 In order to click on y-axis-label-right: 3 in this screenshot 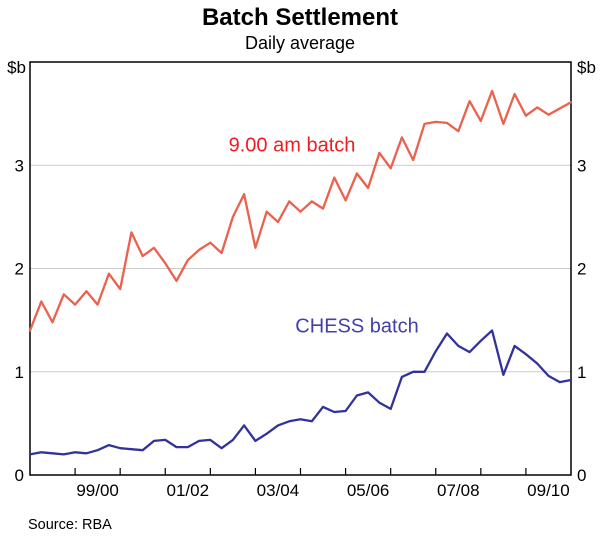, I will do `click(581, 165)`.